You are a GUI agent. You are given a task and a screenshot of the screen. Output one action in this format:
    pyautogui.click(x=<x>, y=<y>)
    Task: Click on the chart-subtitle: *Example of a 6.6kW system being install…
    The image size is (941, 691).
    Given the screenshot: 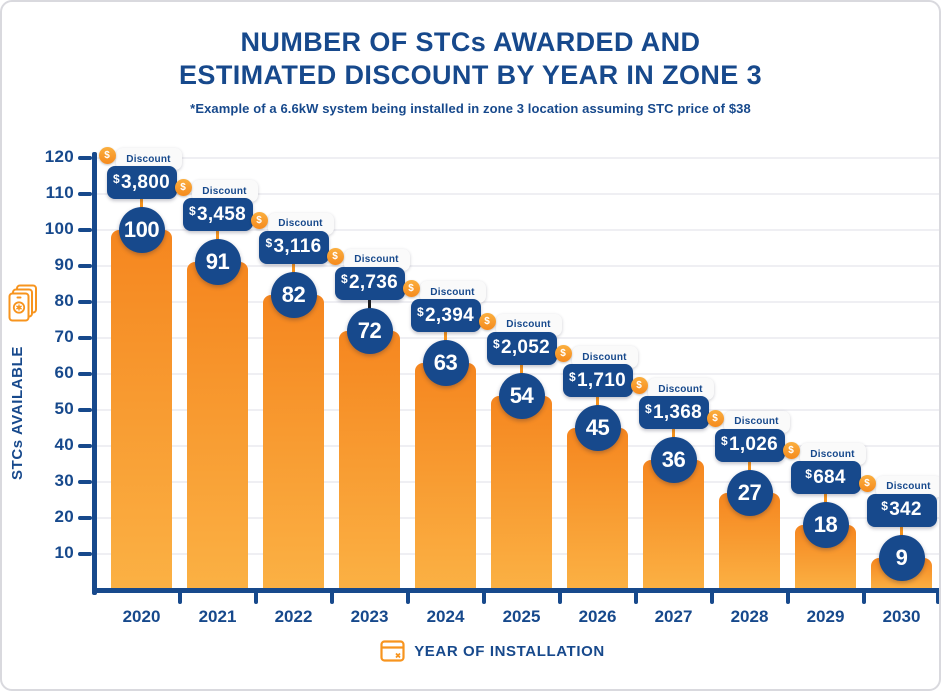 What is the action you would take?
    pyautogui.click(x=470, y=108)
    